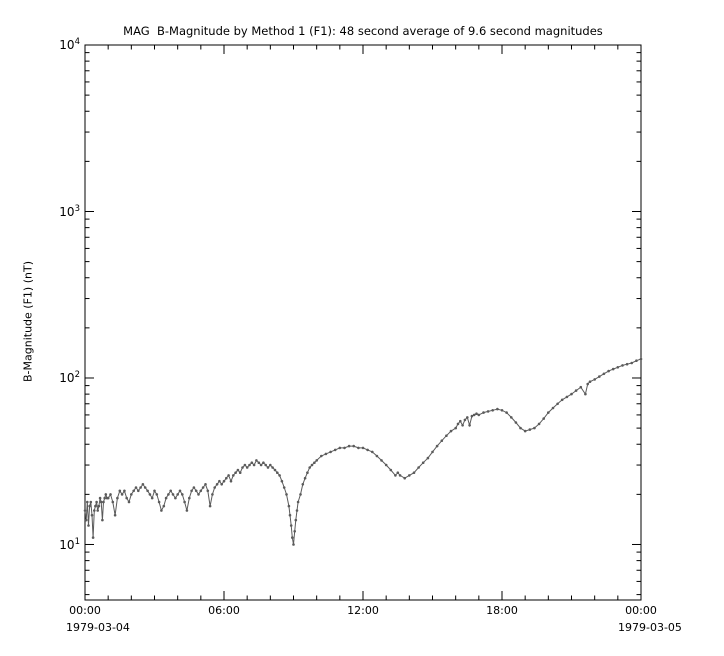 The width and height of the screenshot is (724, 656). Describe the element at coordinates (98, 627) in the screenshot. I see `date-label-start: 1979-03-04` at that location.